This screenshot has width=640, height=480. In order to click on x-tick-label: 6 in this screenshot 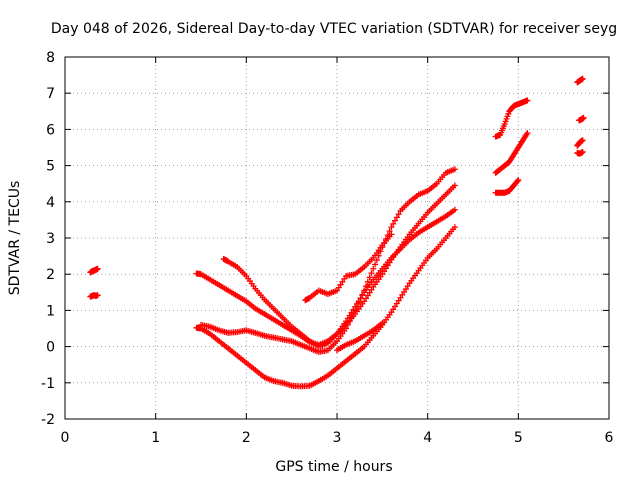, I will do `click(609, 438)`.